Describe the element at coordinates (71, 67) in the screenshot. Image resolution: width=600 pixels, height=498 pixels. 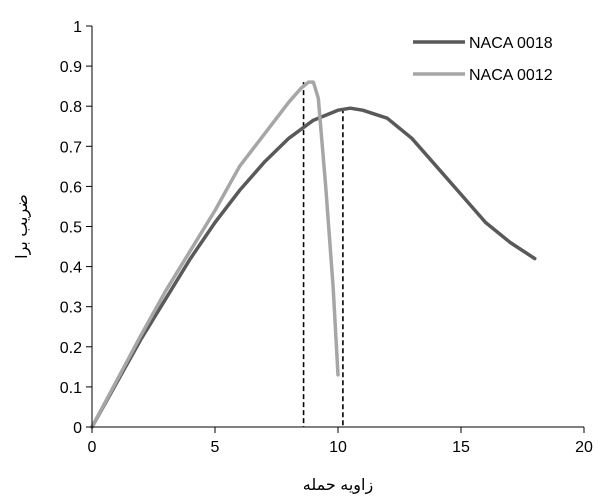
I see `y-tick-label: 0.9` at that location.